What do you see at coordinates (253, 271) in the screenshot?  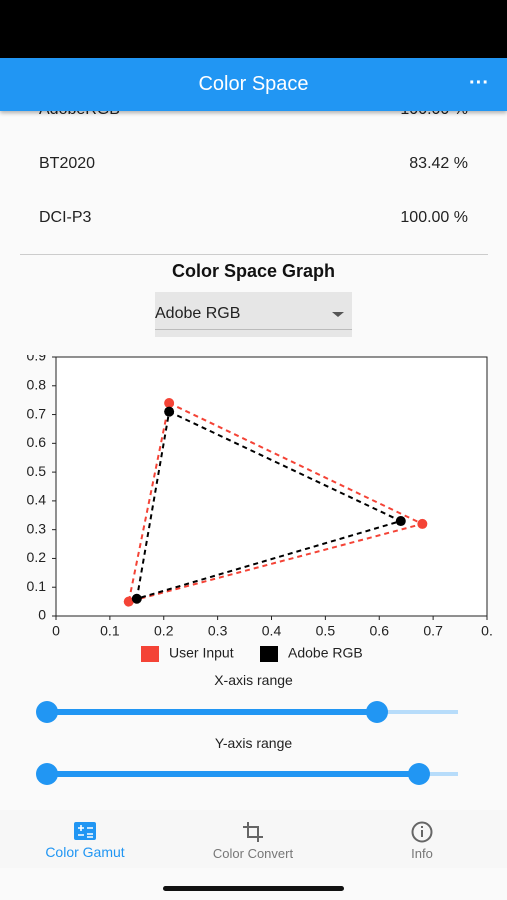 I see `graph-title: Color Space Graph` at bounding box center [253, 271].